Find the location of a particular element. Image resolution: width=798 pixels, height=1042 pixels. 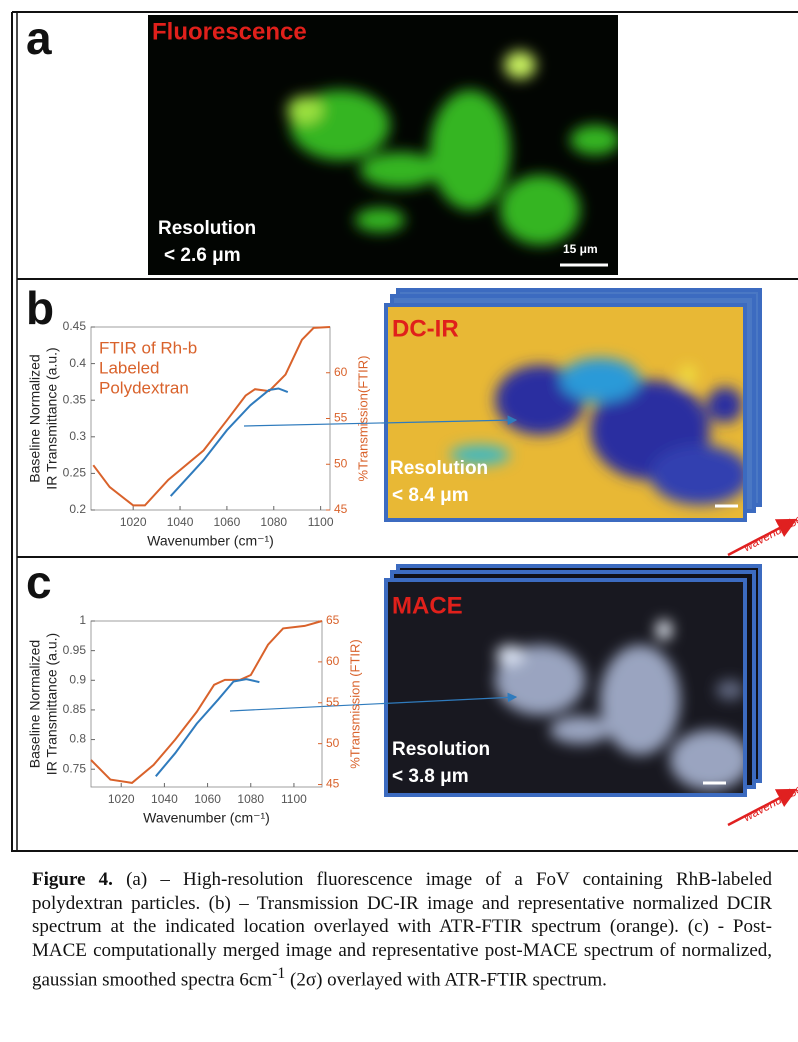

y-tick-label: 0.75 is located at coordinates (75, 768).